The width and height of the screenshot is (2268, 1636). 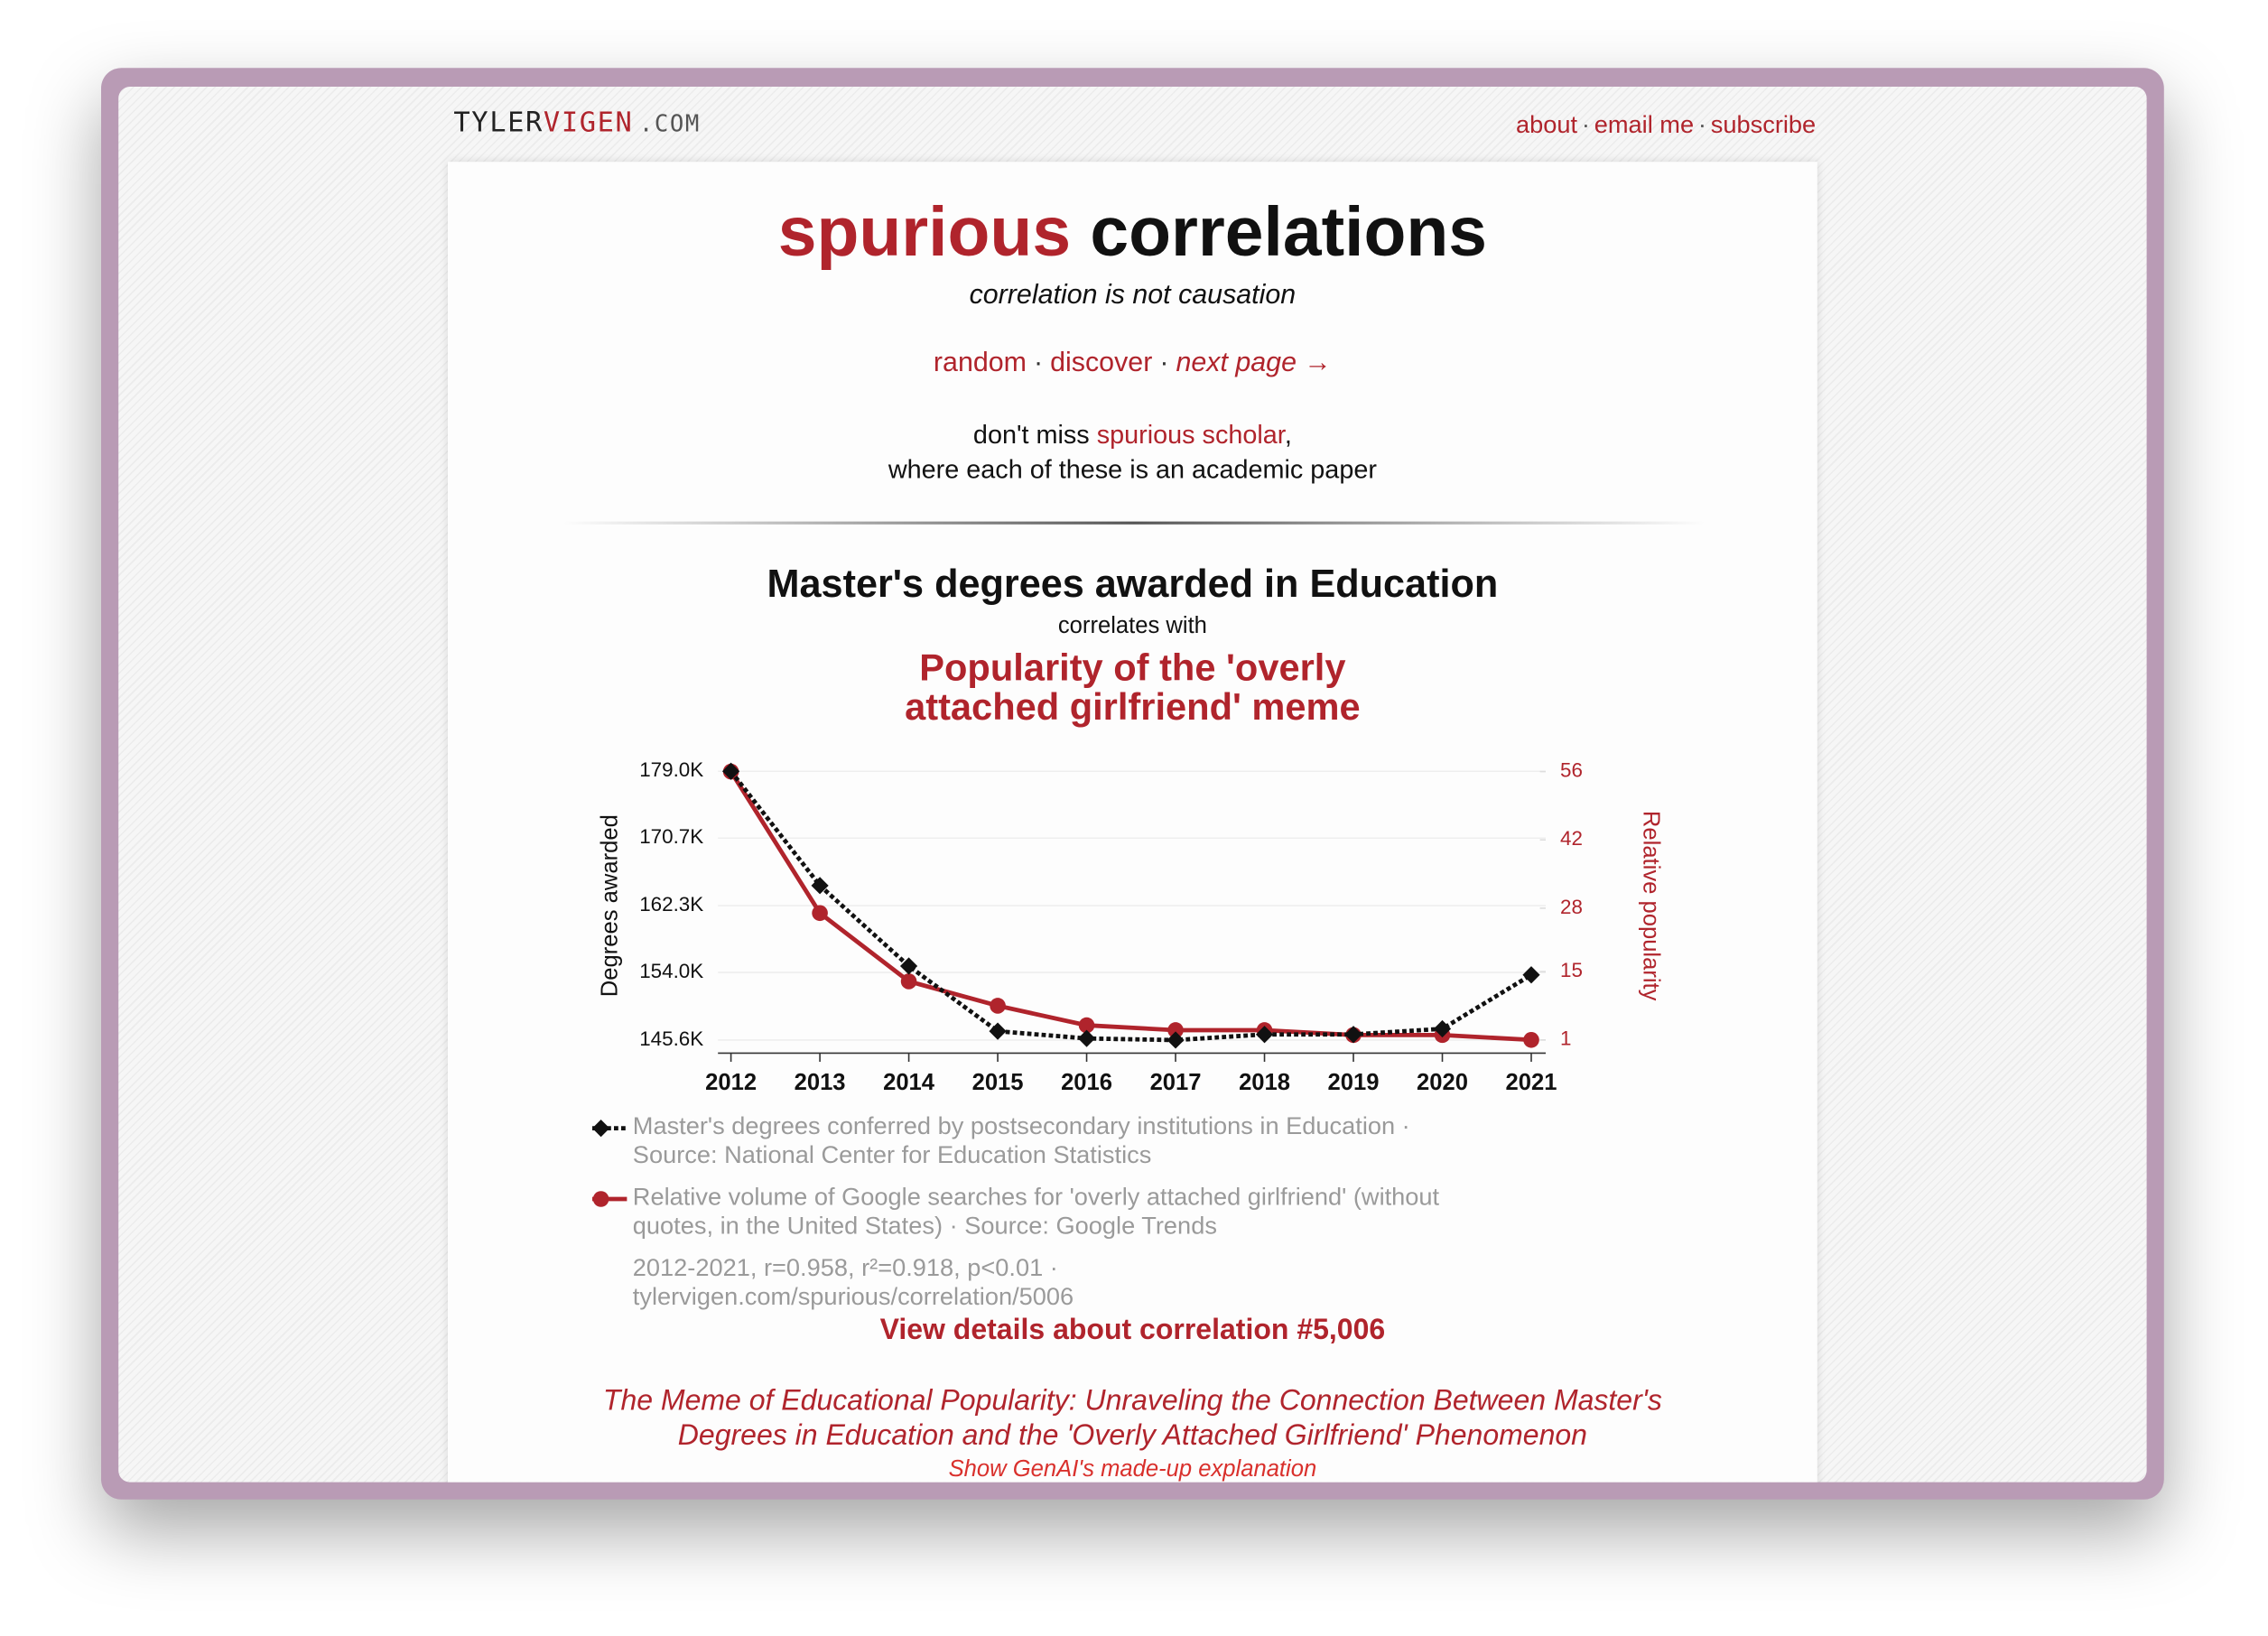 I want to click on nav-link: about, so click(x=1547, y=125).